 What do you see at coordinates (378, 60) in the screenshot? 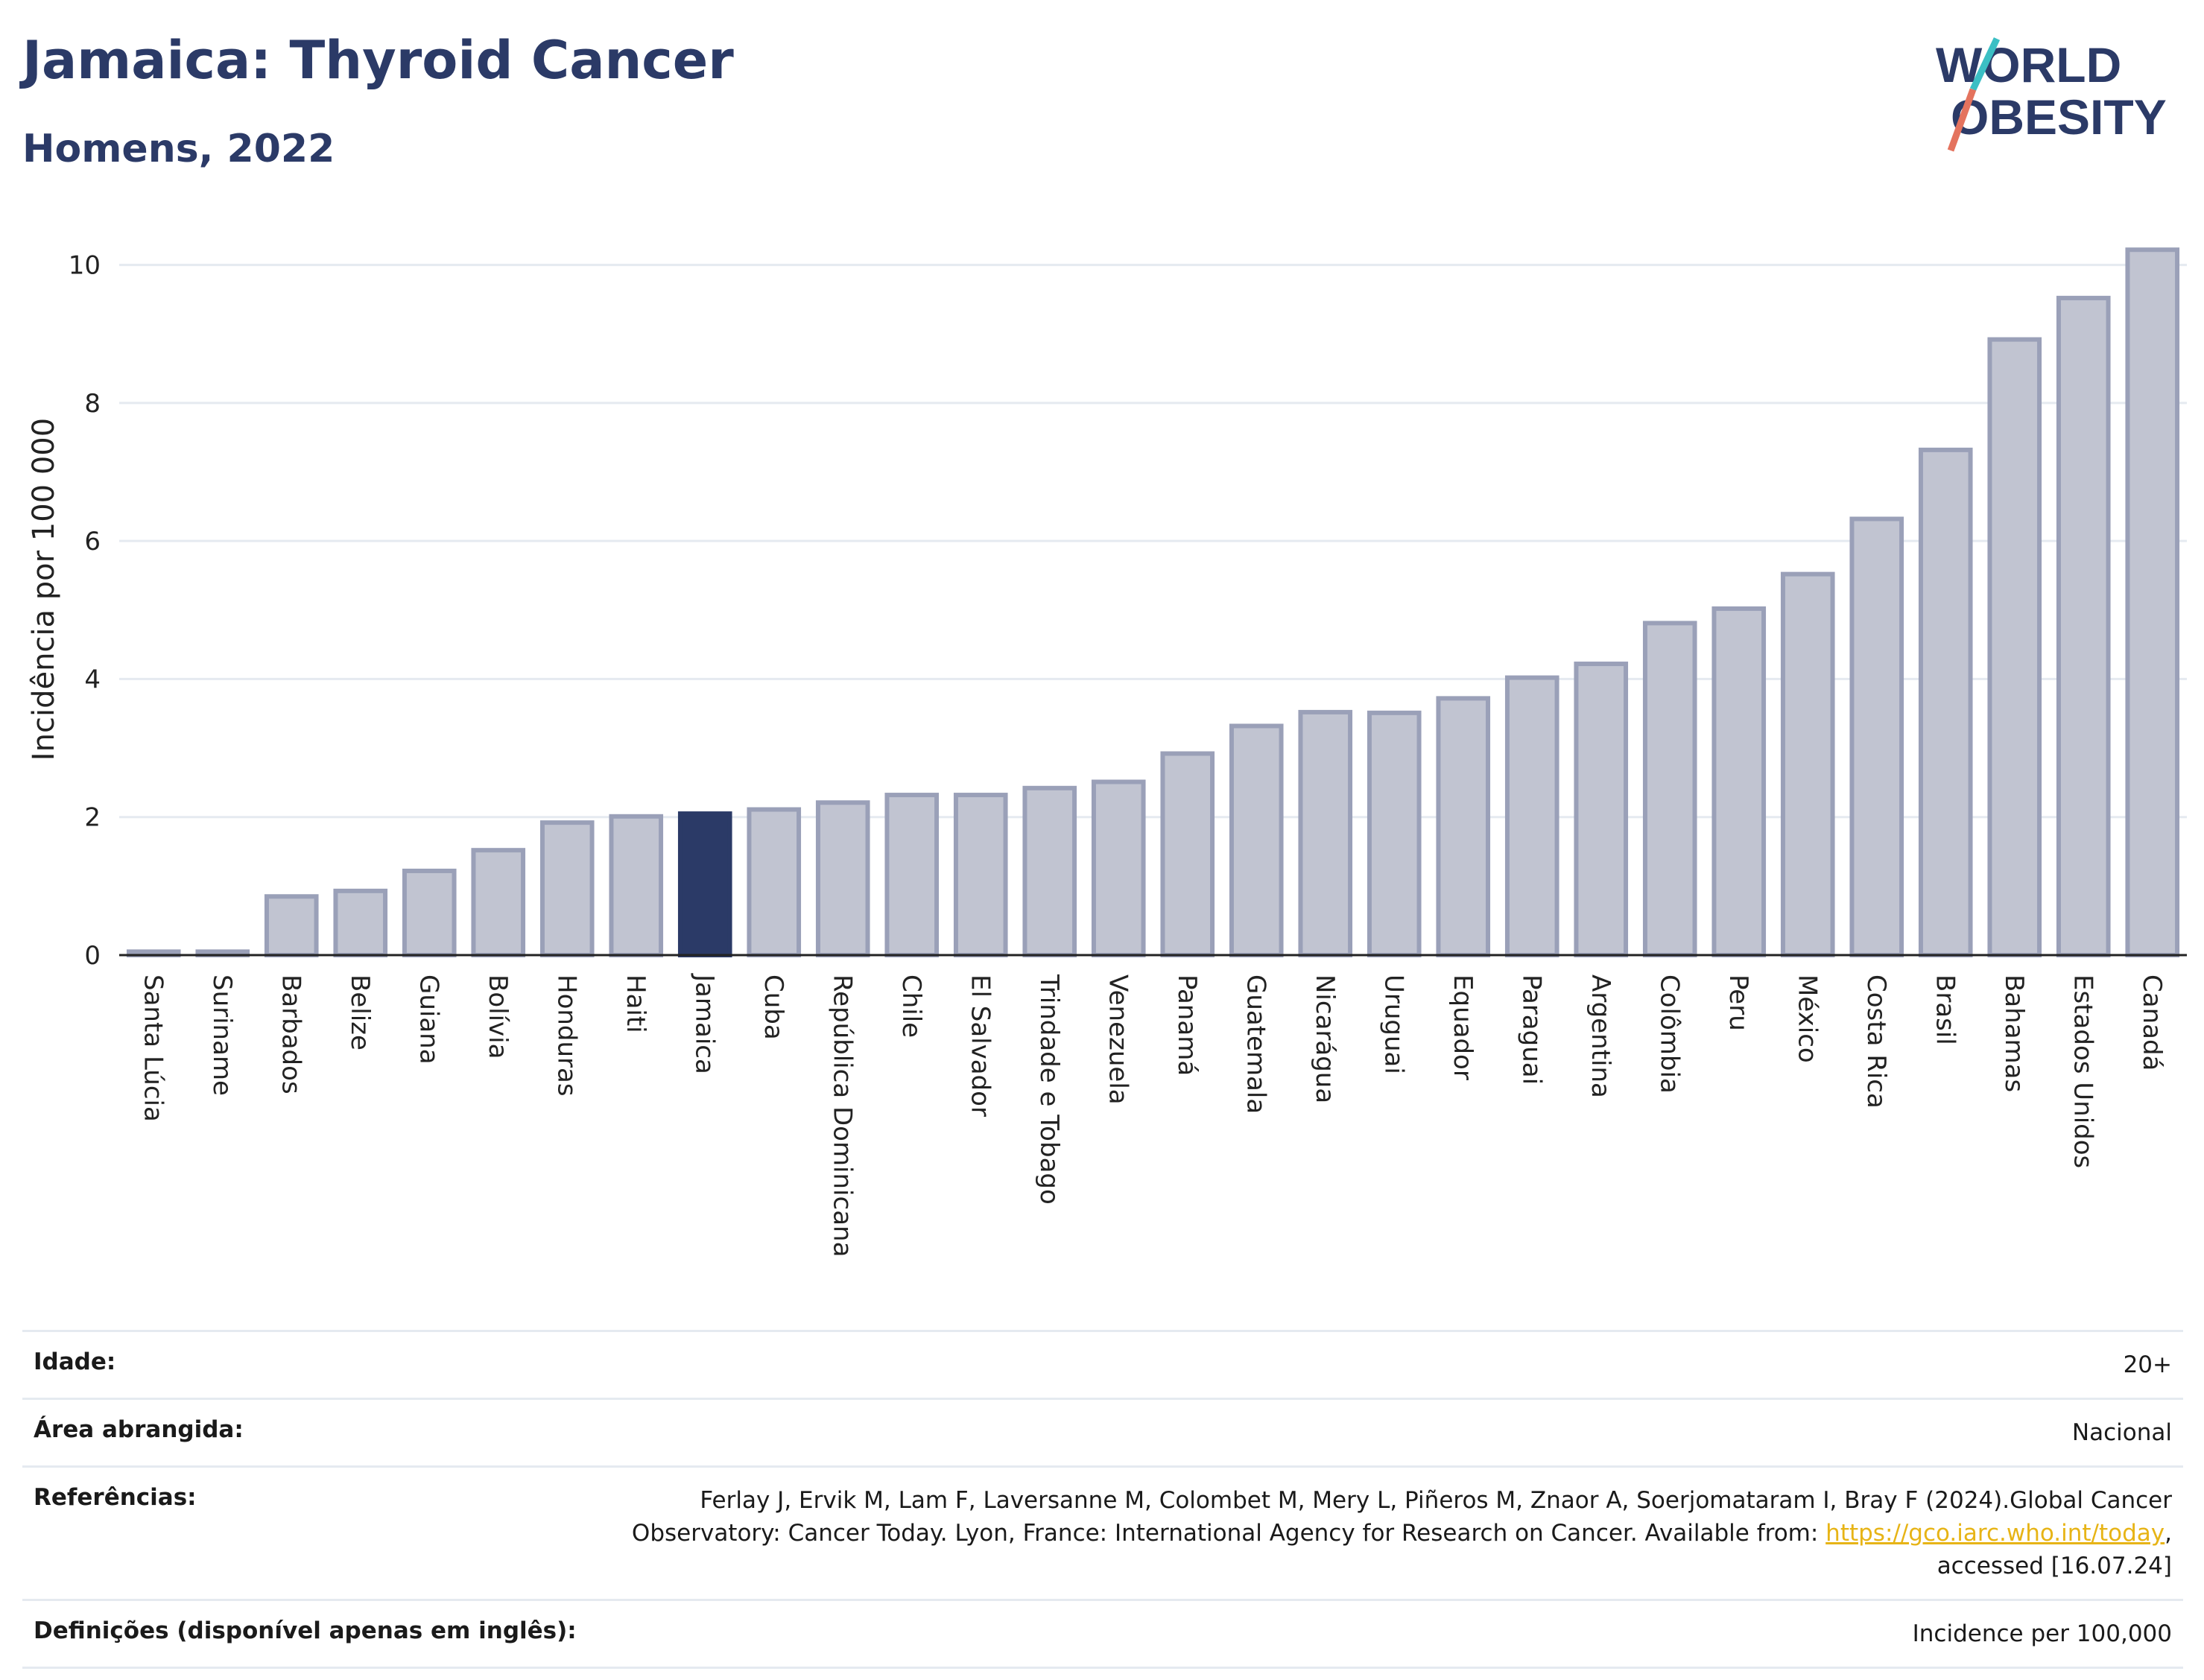
I see `page-title: Jamaica: Thyroid Cancer` at bounding box center [378, 60].